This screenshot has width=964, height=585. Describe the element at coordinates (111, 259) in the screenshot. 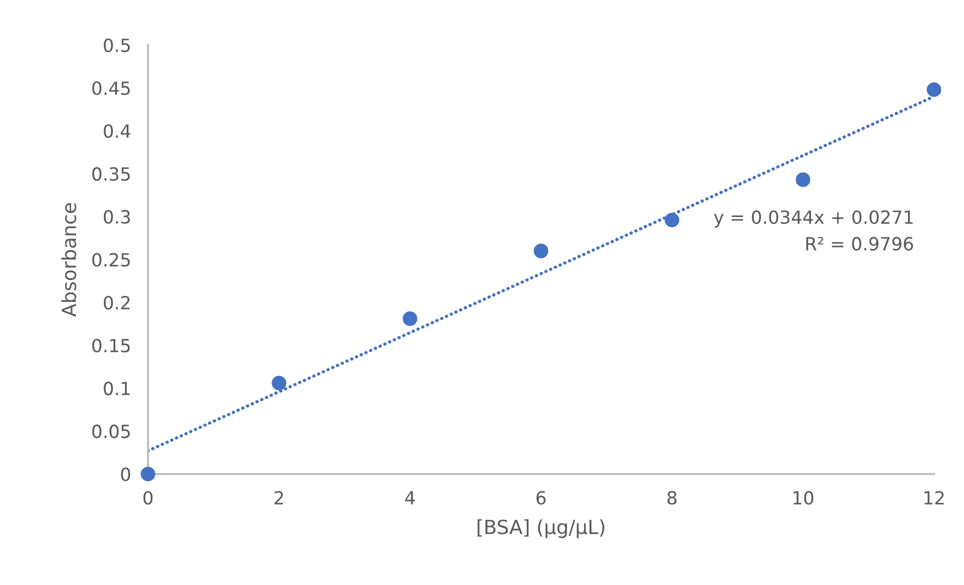

I see `y-tick-label: 0.25` at that location.